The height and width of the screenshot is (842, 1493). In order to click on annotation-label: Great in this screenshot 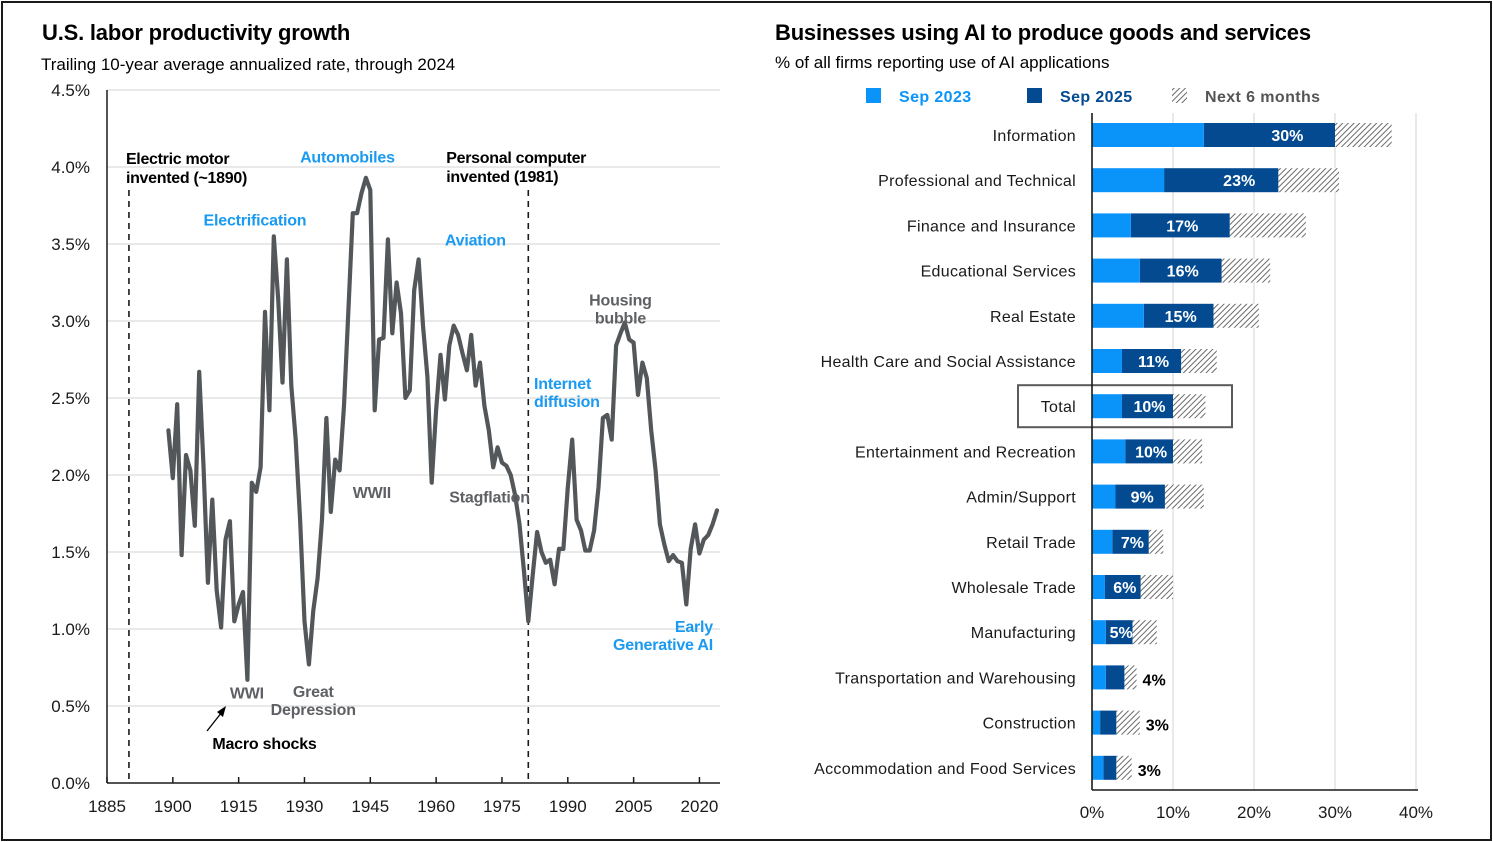, I will do `click(314, 692)`.